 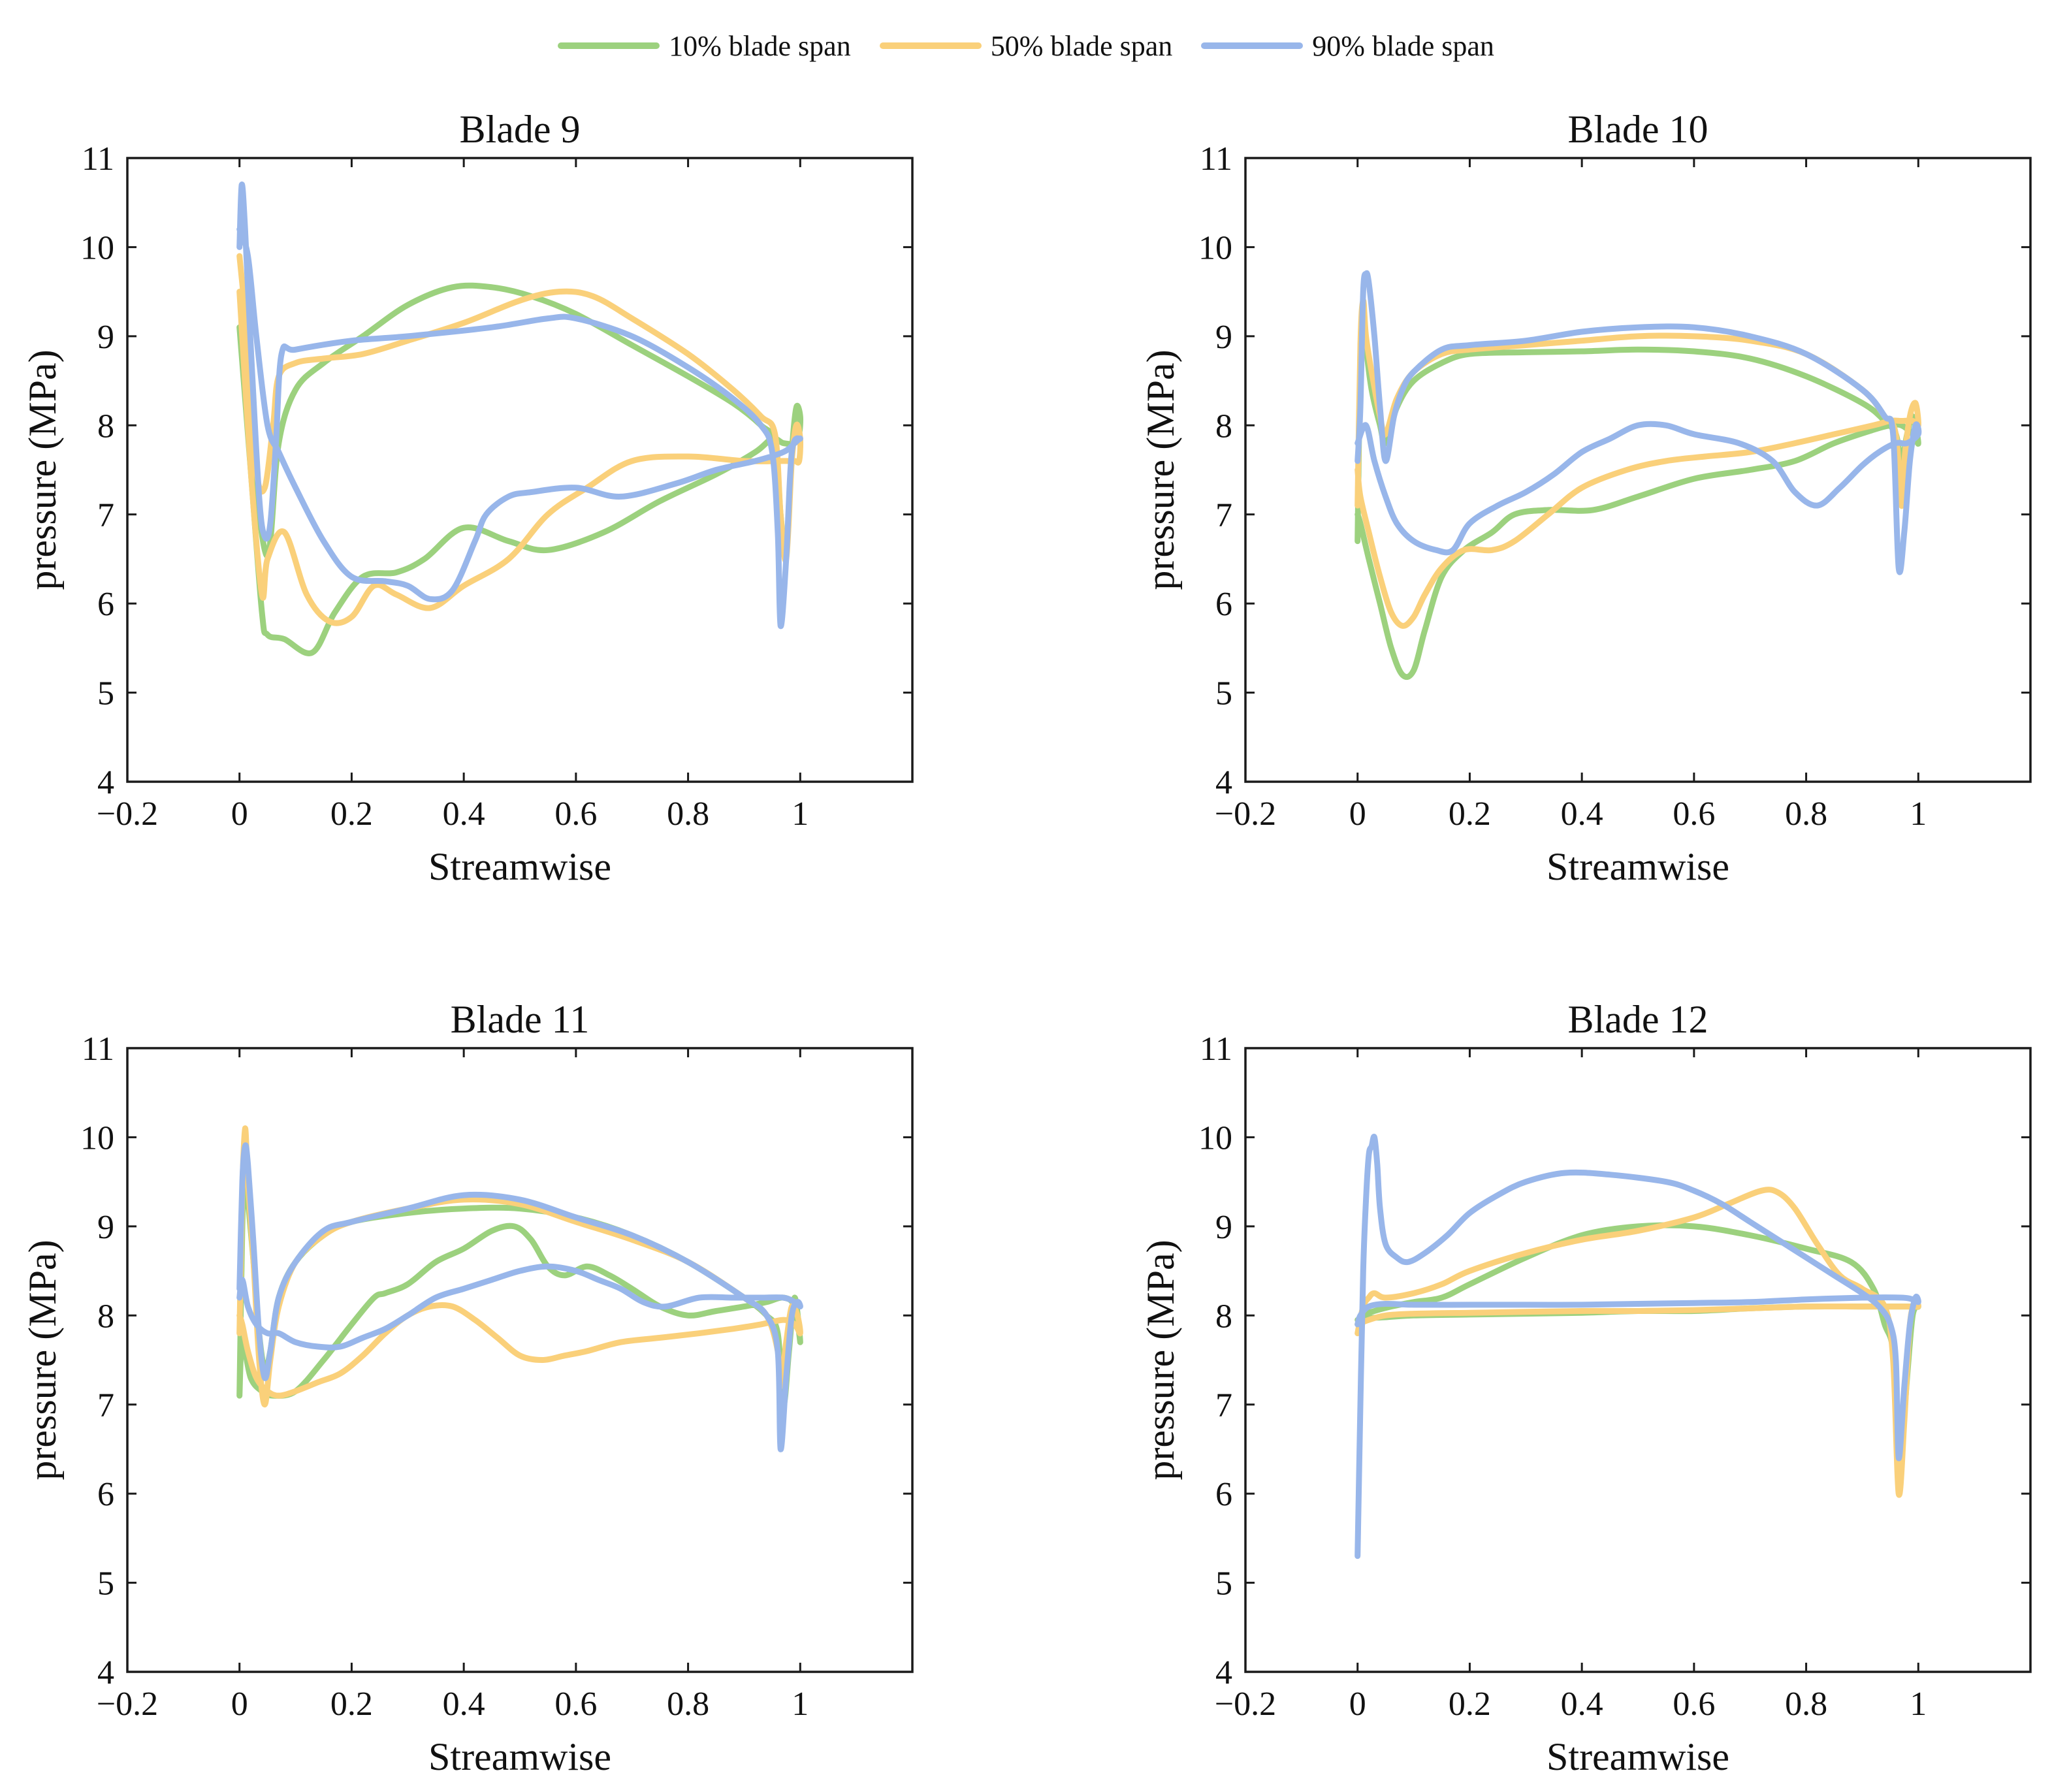 What do you see at coordinates (1638, 1019) in the screenshot?
I see `chart-title: Blade 12` at bounding box center [1638, 1019].